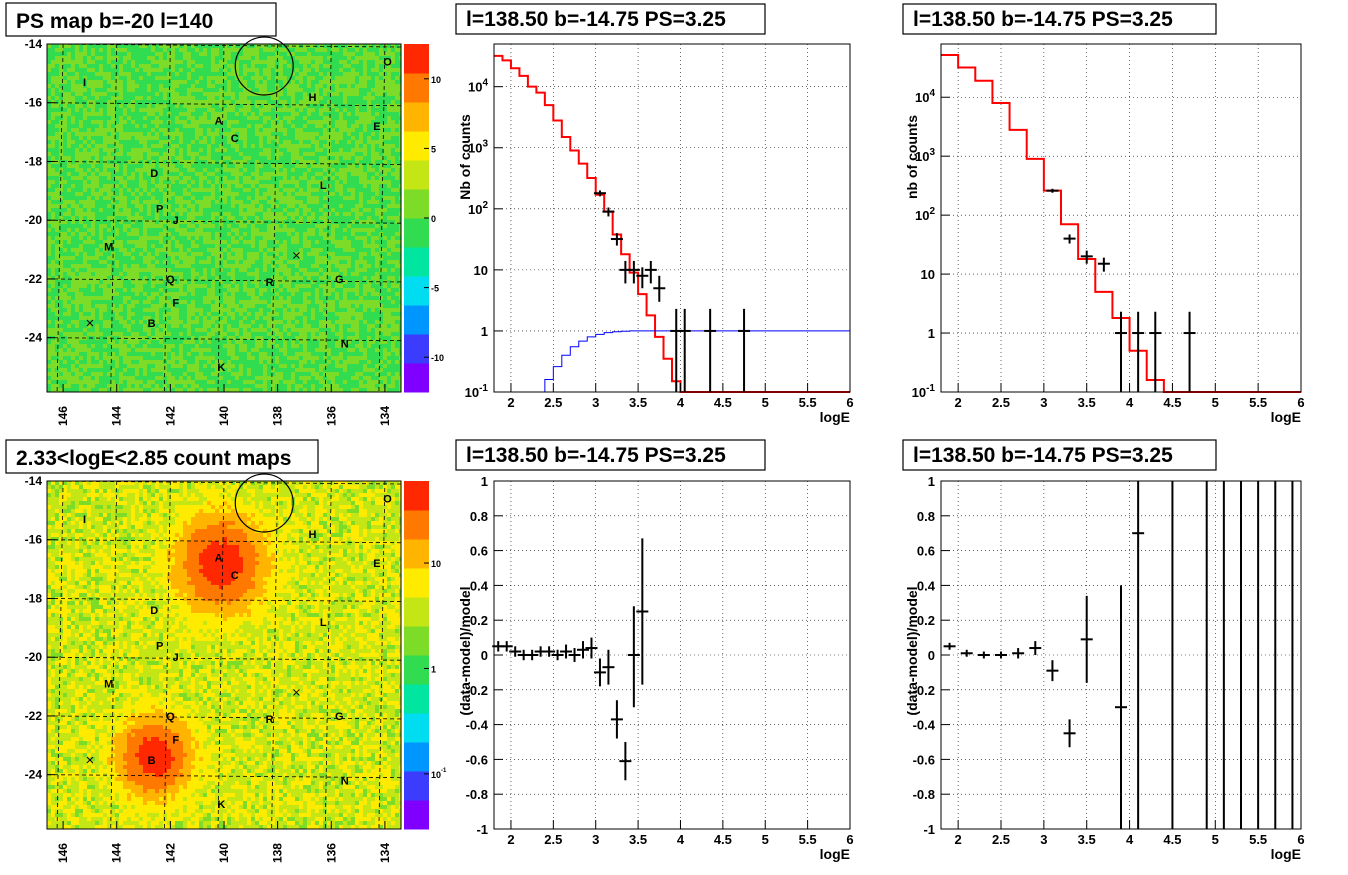 The height and width of the screenshot is (875, 1348). I want to click on spectrum-left-x-tick-label: 2.5, so click(553, 402).